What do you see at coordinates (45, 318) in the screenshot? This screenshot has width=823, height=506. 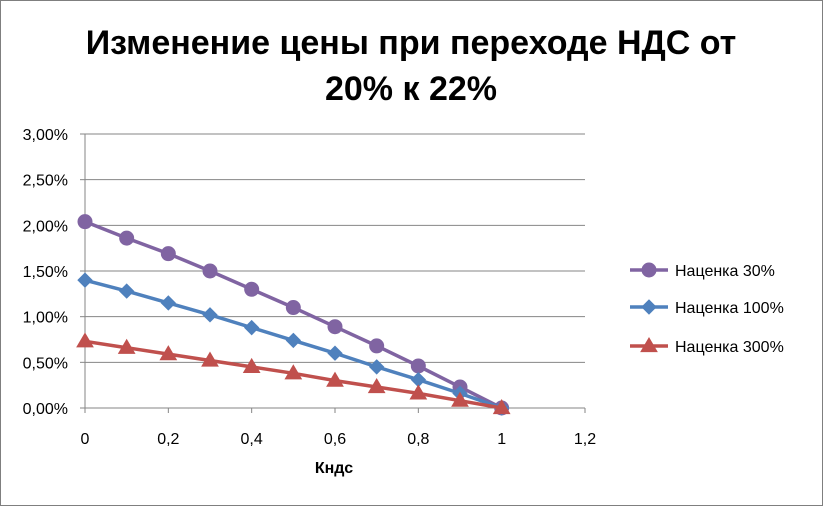 I see `y-tick-label: 1,00%` at bounding box center [45, 318].